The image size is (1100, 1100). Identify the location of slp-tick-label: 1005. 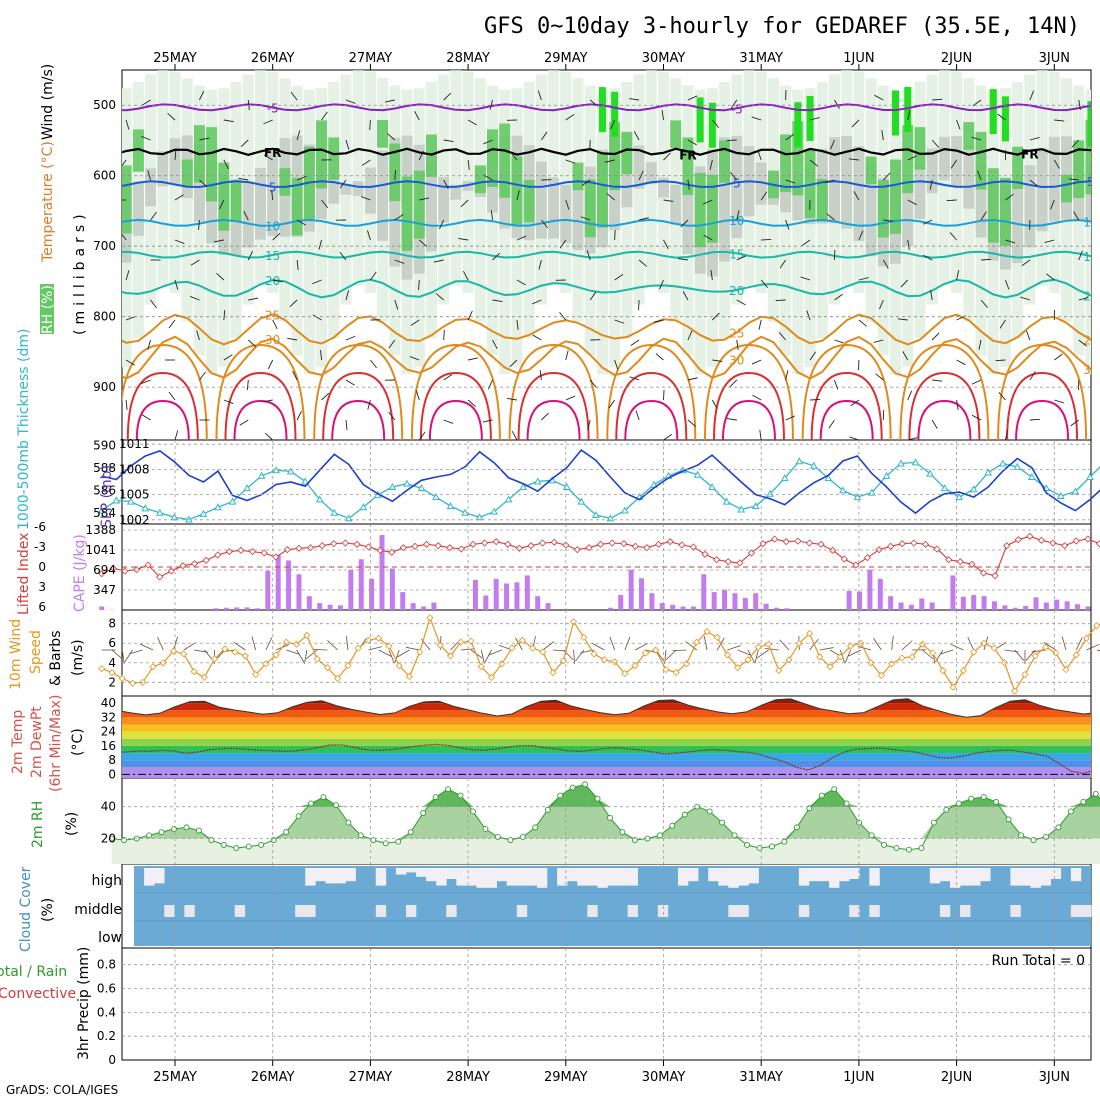
(134, 495).